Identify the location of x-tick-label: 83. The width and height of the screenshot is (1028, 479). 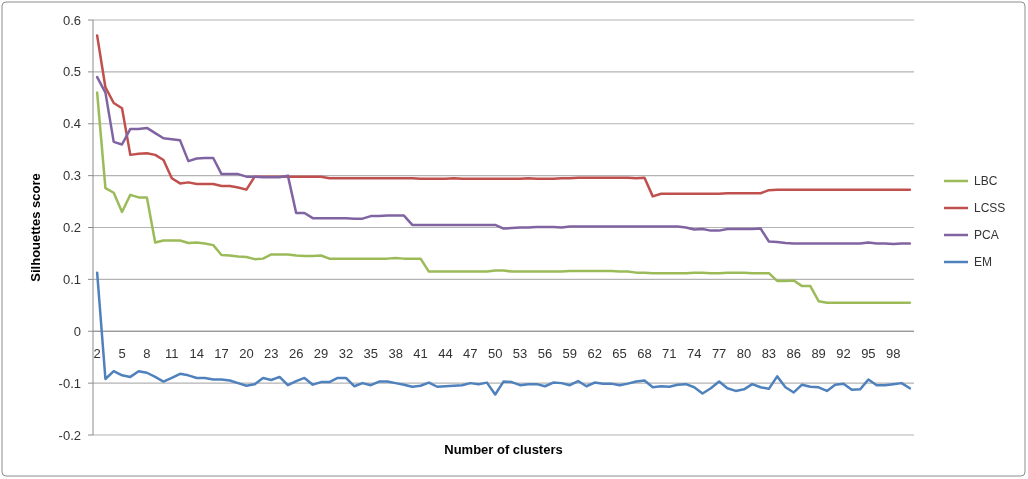
(769, 354).